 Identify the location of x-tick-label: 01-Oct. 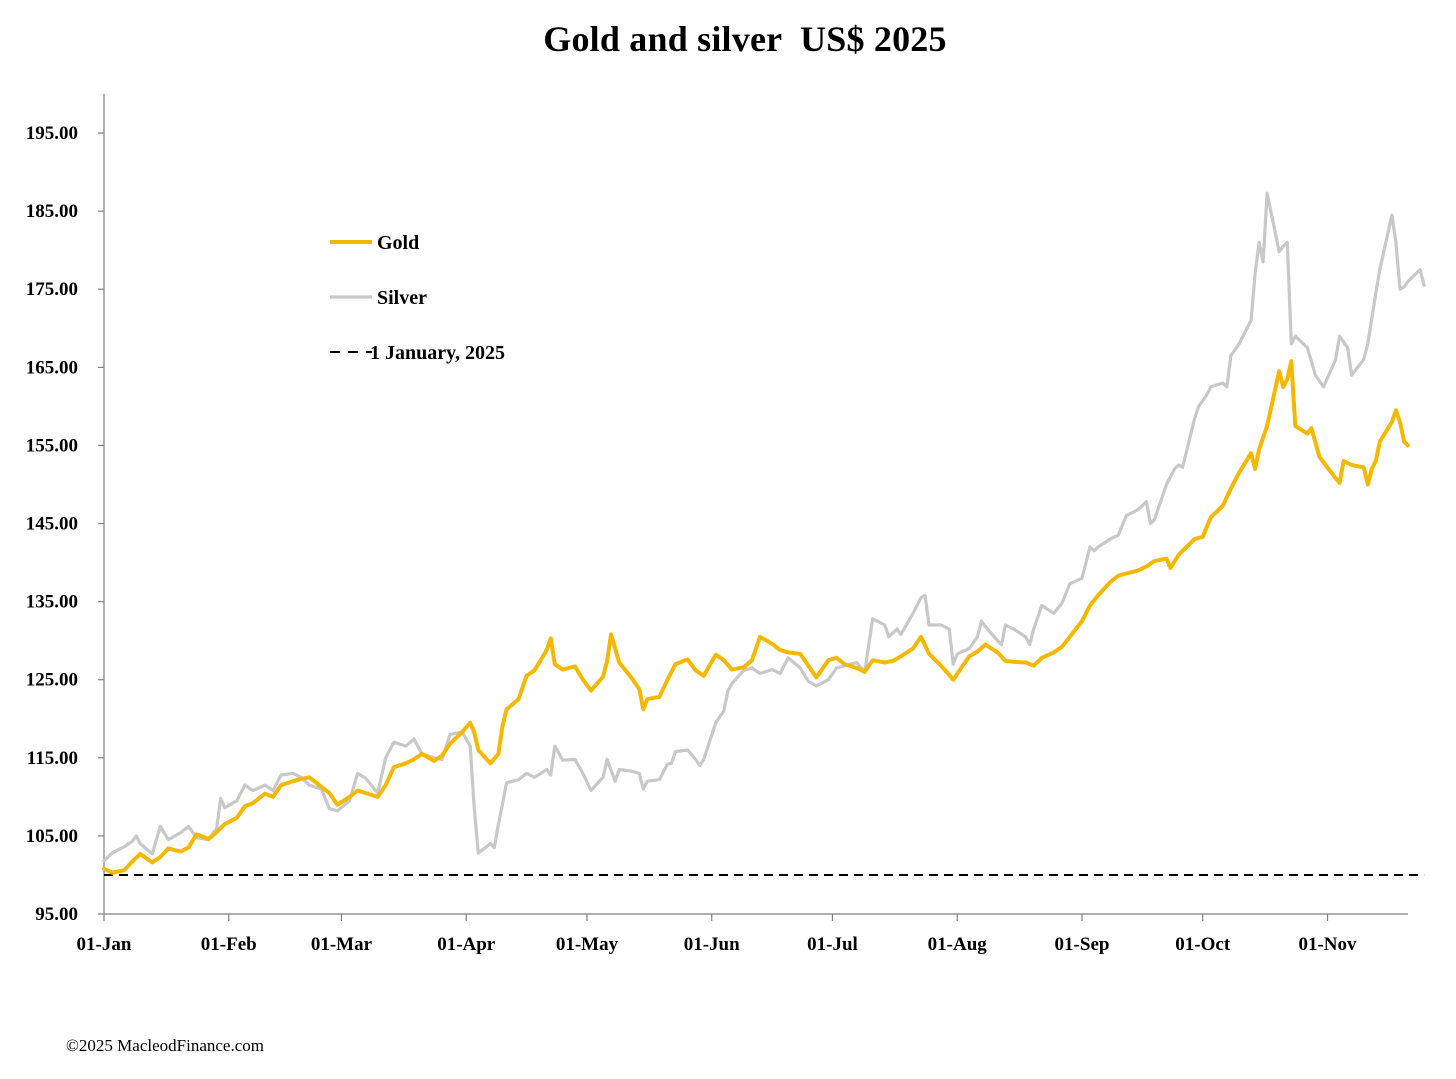
(1203, 944).